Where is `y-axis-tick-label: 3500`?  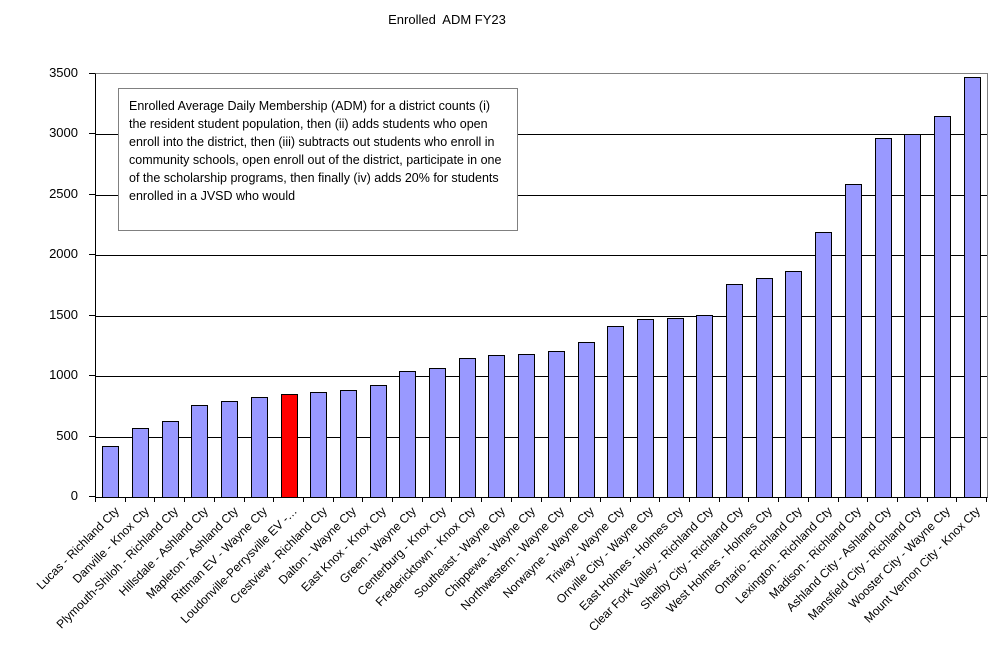 y-axis-tick-label: 3500 is located at coordinates (63, 72).